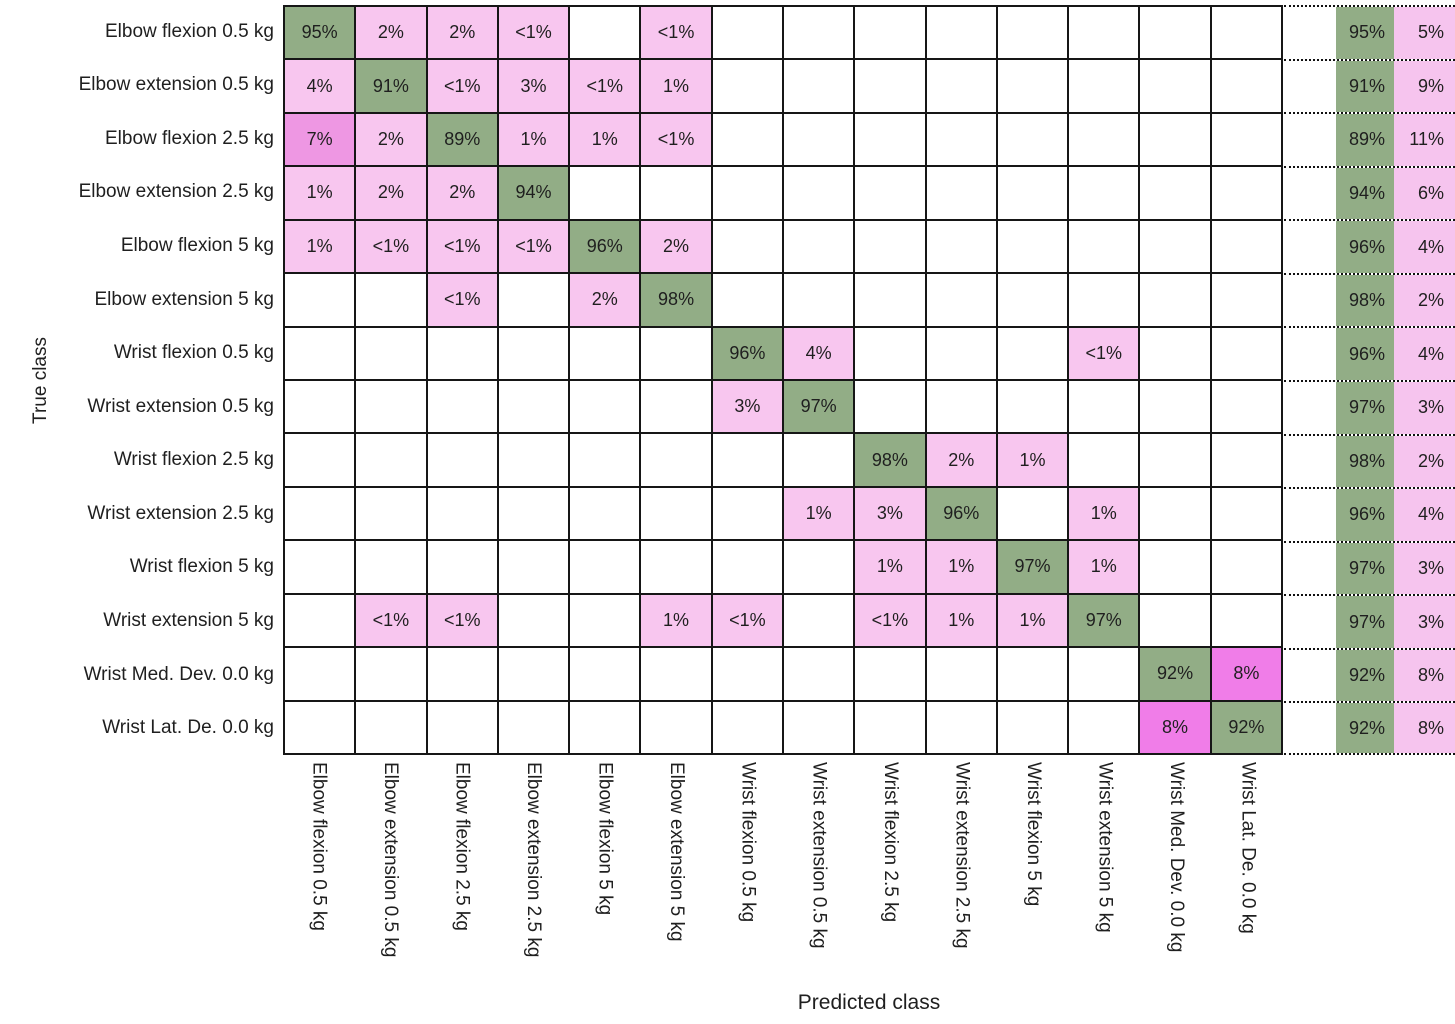 The image size is (1455, 1024). What do you see at coordinates (1424, 33) in the screenshot?
I see `summary-error-cell: 5%` at bounding box center [1424, 33].